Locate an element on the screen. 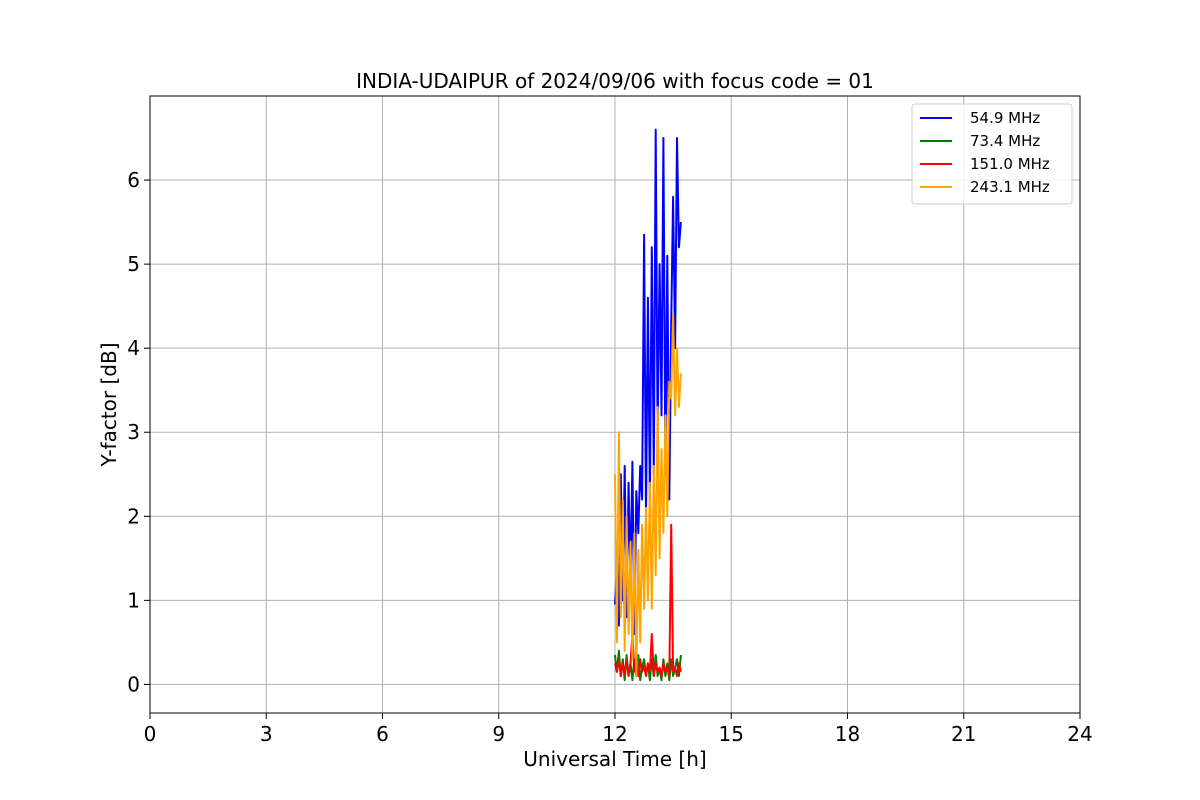 The image size is (1200, 800). y-axis-label: Y-factor [dB] is located at coordinates (109, 404).